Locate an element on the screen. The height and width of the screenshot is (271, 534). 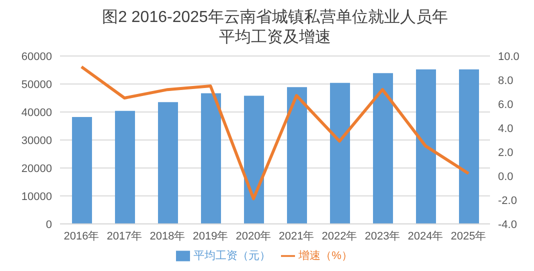
x-tick-label: 2016年 is located at coordinates (82, 236).